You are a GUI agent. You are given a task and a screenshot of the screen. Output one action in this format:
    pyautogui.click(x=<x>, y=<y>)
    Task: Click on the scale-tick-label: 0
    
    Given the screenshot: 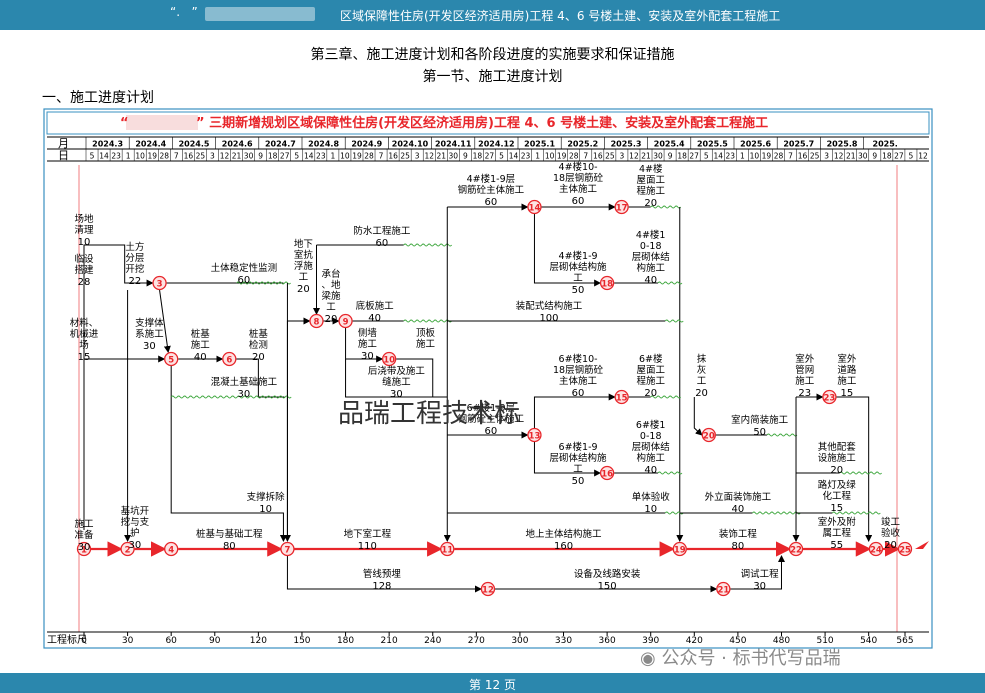 What is the action you would take?
    pyautogui.click(x=84, y=641)
    